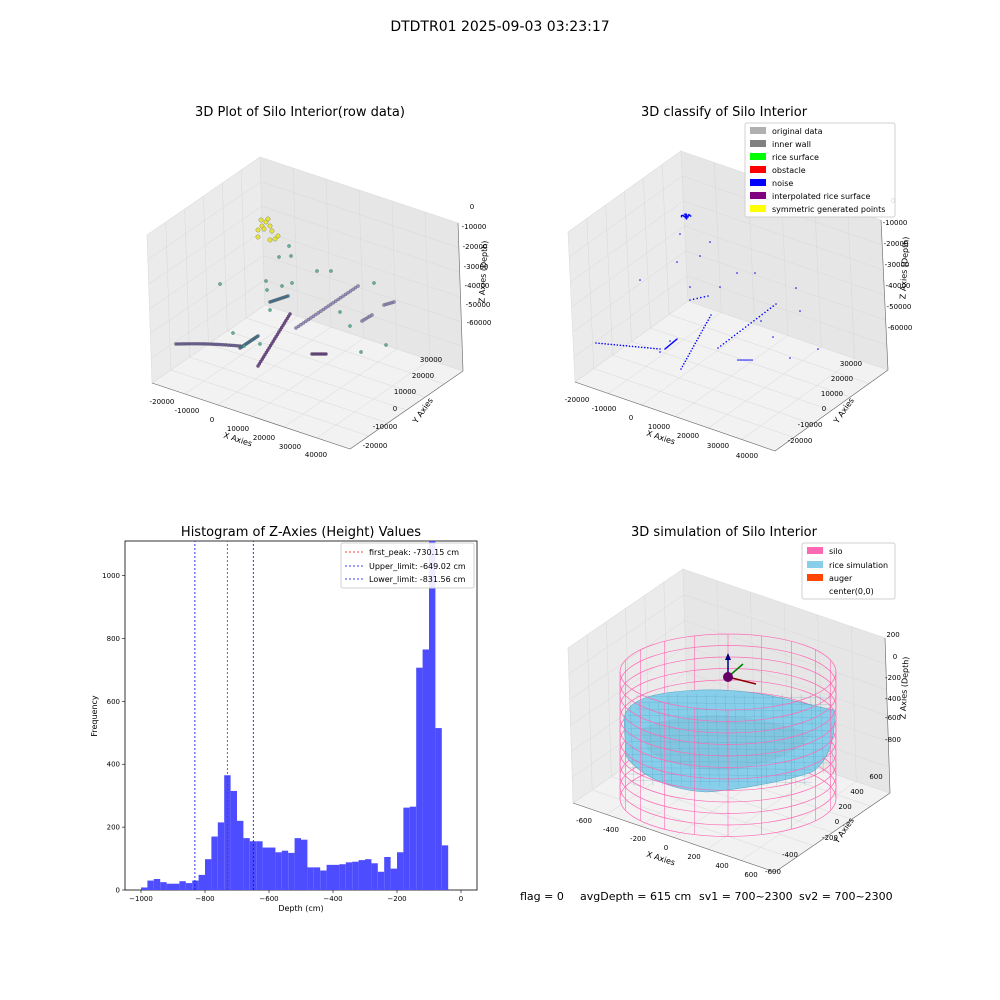 This screenshot has width=1000, height=1000. I want to click on panel-raw-zlabel: Z Axies (Depth), so click(483, 271).